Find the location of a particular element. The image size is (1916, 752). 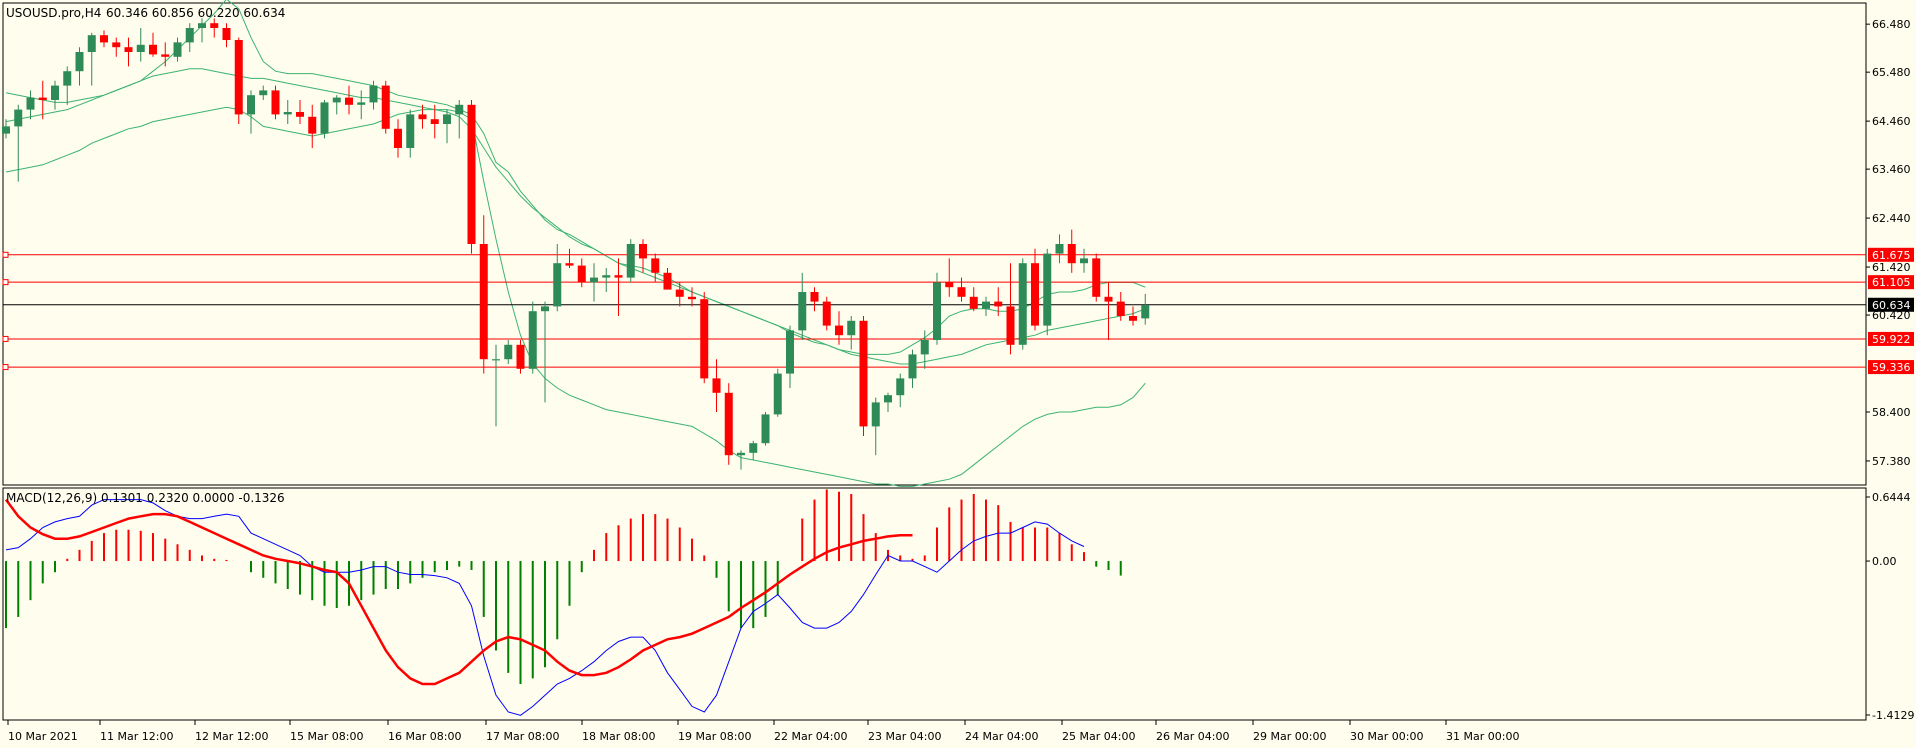

current-price-label: 60.634 is located at coordinates (1891, 305).